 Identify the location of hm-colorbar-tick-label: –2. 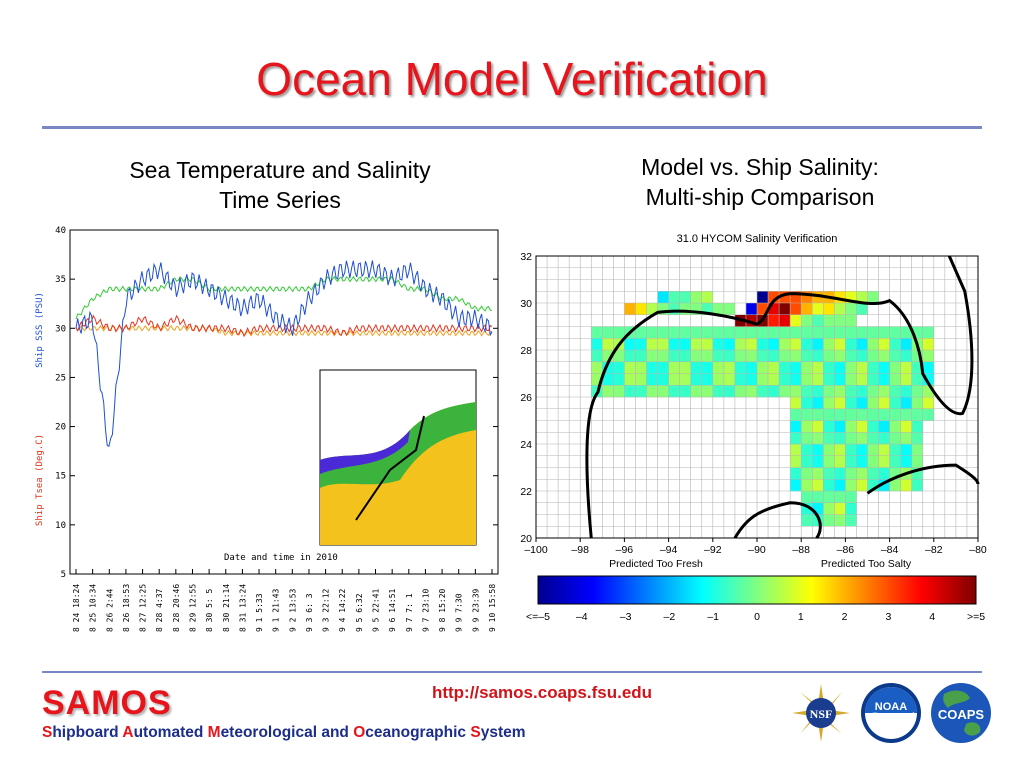
(670, 617).